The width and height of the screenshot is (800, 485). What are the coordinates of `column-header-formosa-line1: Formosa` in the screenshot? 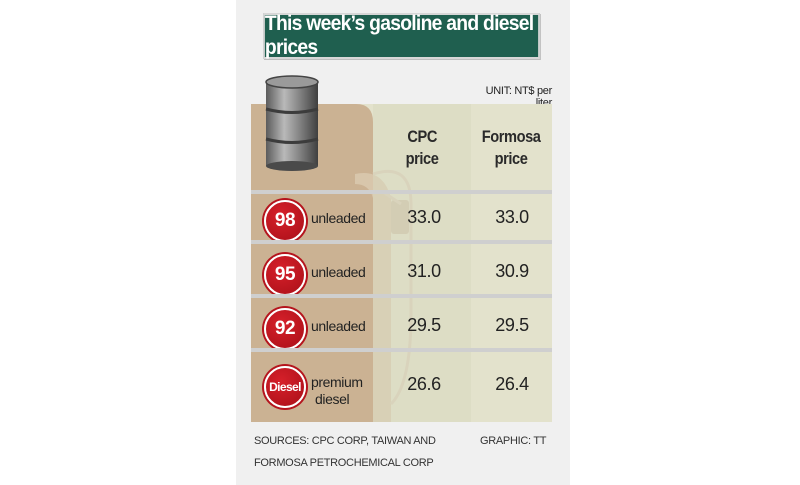 It's located at (511, 136).